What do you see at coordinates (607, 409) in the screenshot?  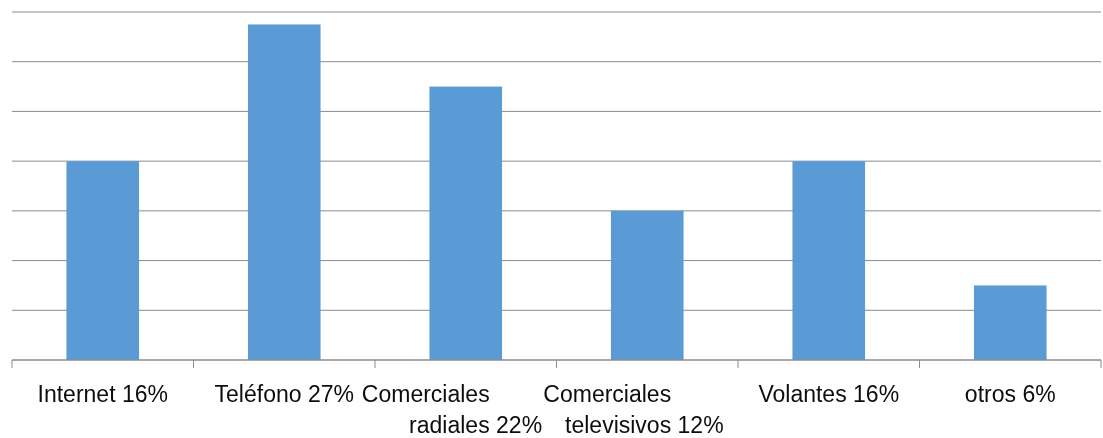 I see `x-tick-label: Comerciales televisivos` at bounding box center [607, 409].